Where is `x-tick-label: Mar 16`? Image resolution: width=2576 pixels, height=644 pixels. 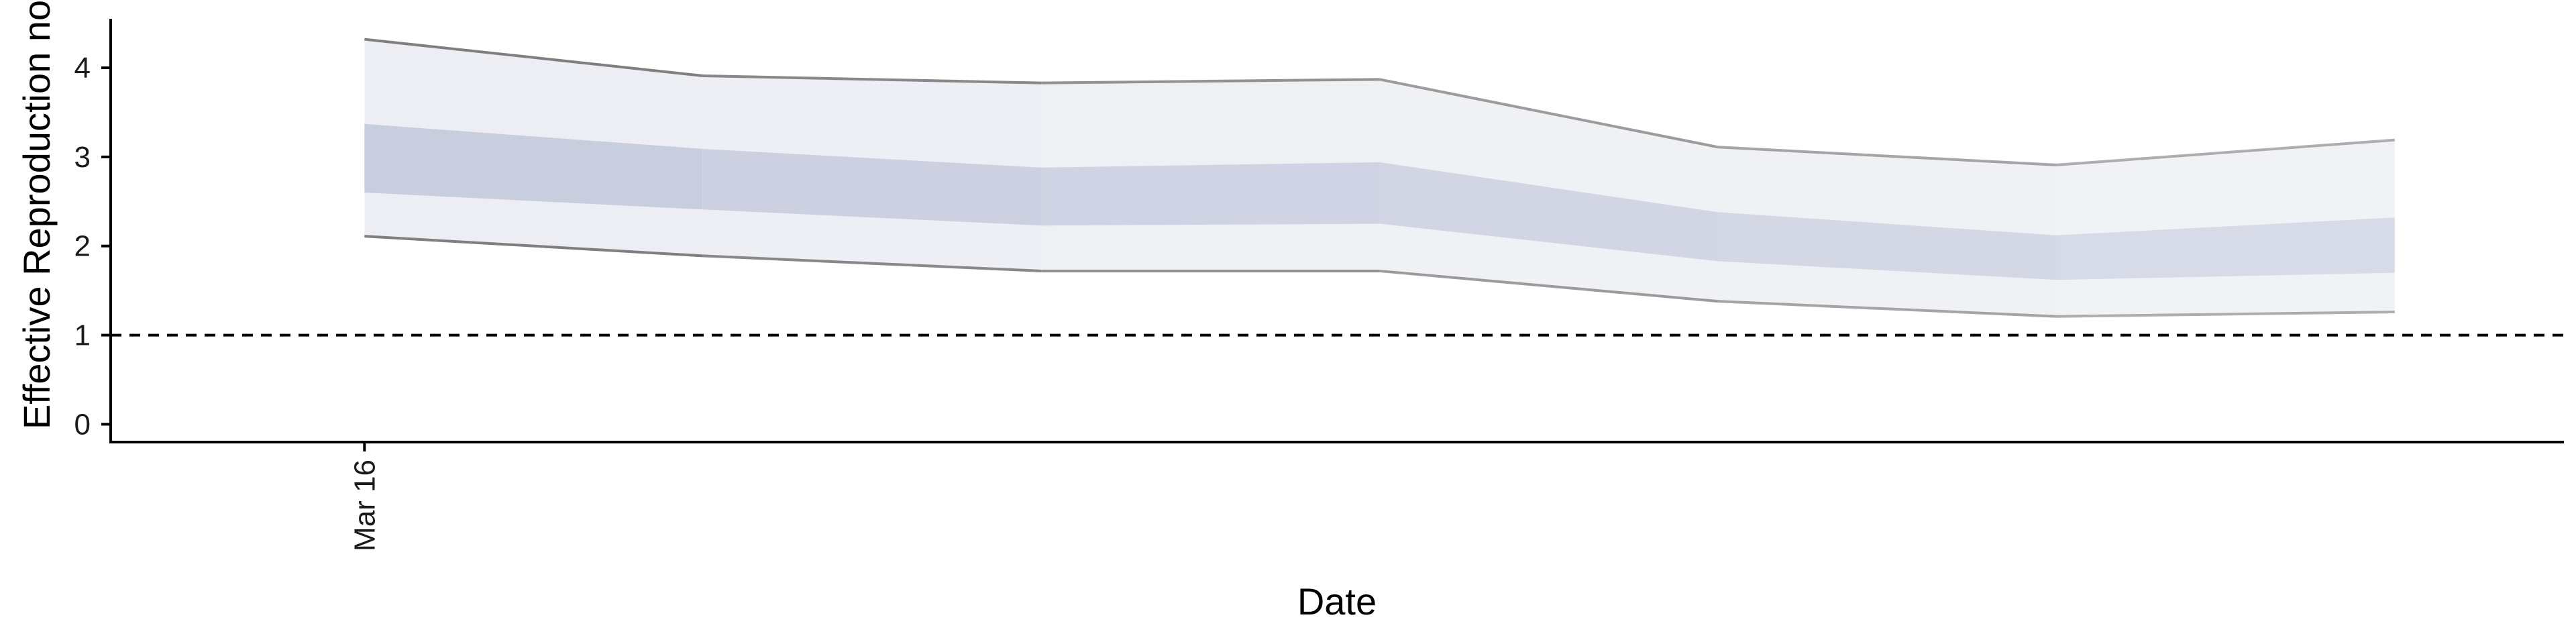 x-tick-label: Mar 16 is located at coordinates (364, 505).